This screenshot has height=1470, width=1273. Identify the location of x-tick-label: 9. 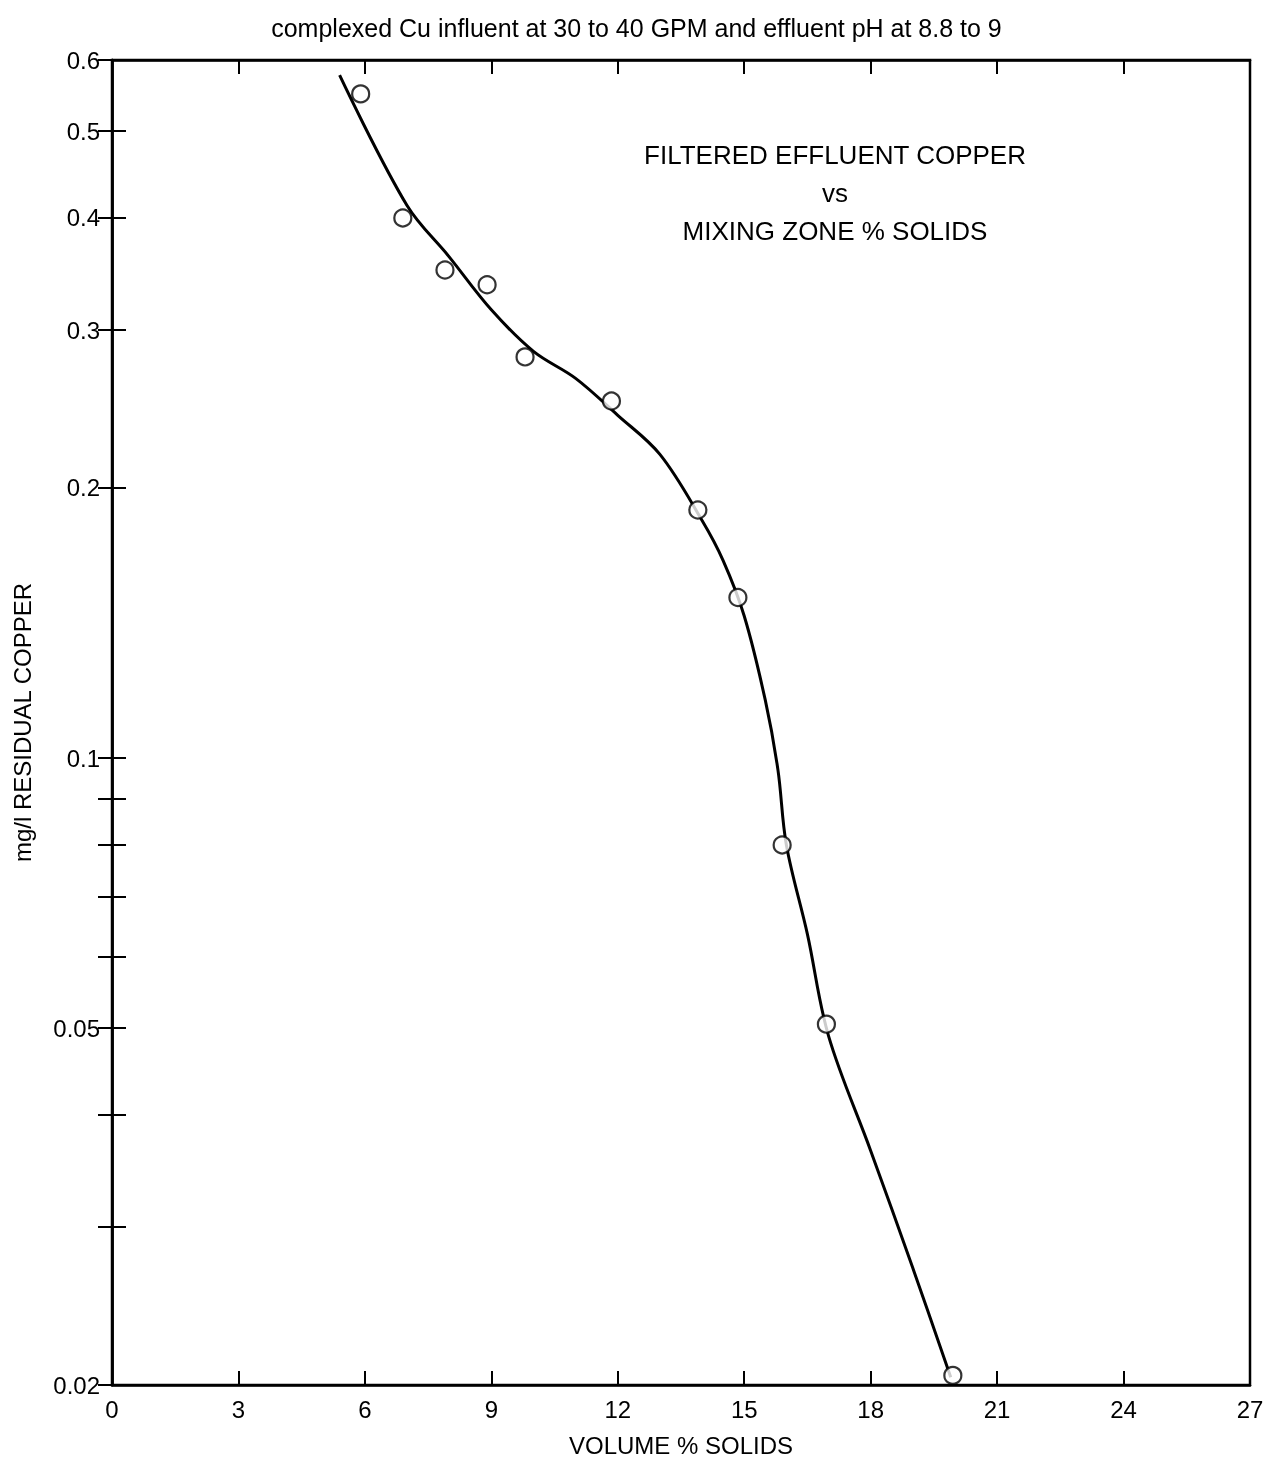
(491, 1409).